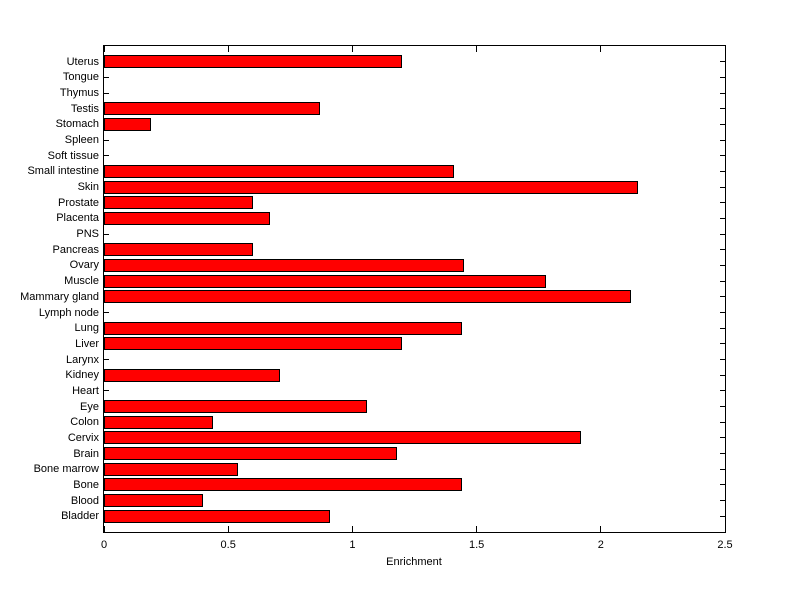 The height and width of the screenshot is (599, 800). I want to click on y-axis-label: Brain, so click(86, 453).